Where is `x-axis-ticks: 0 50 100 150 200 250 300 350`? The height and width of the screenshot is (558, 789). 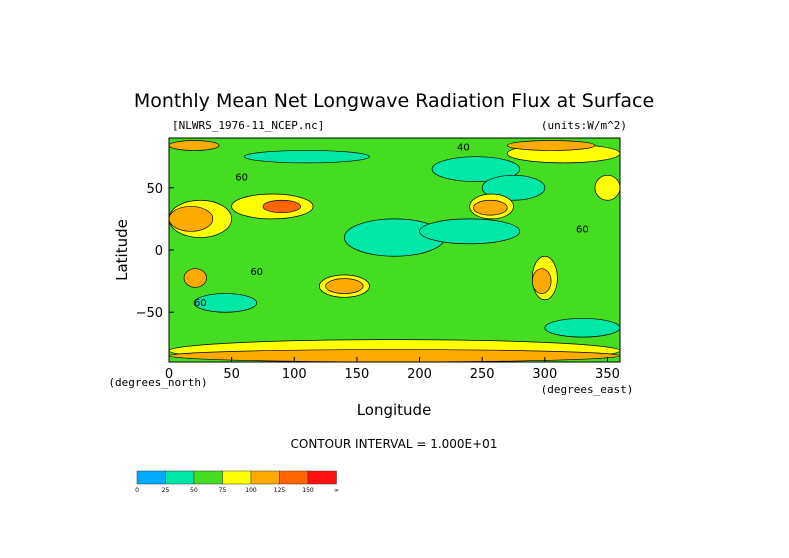
x-axis-ticks: 0 50 100 150 200 250 300 350 is located at coordinates (392, 369).